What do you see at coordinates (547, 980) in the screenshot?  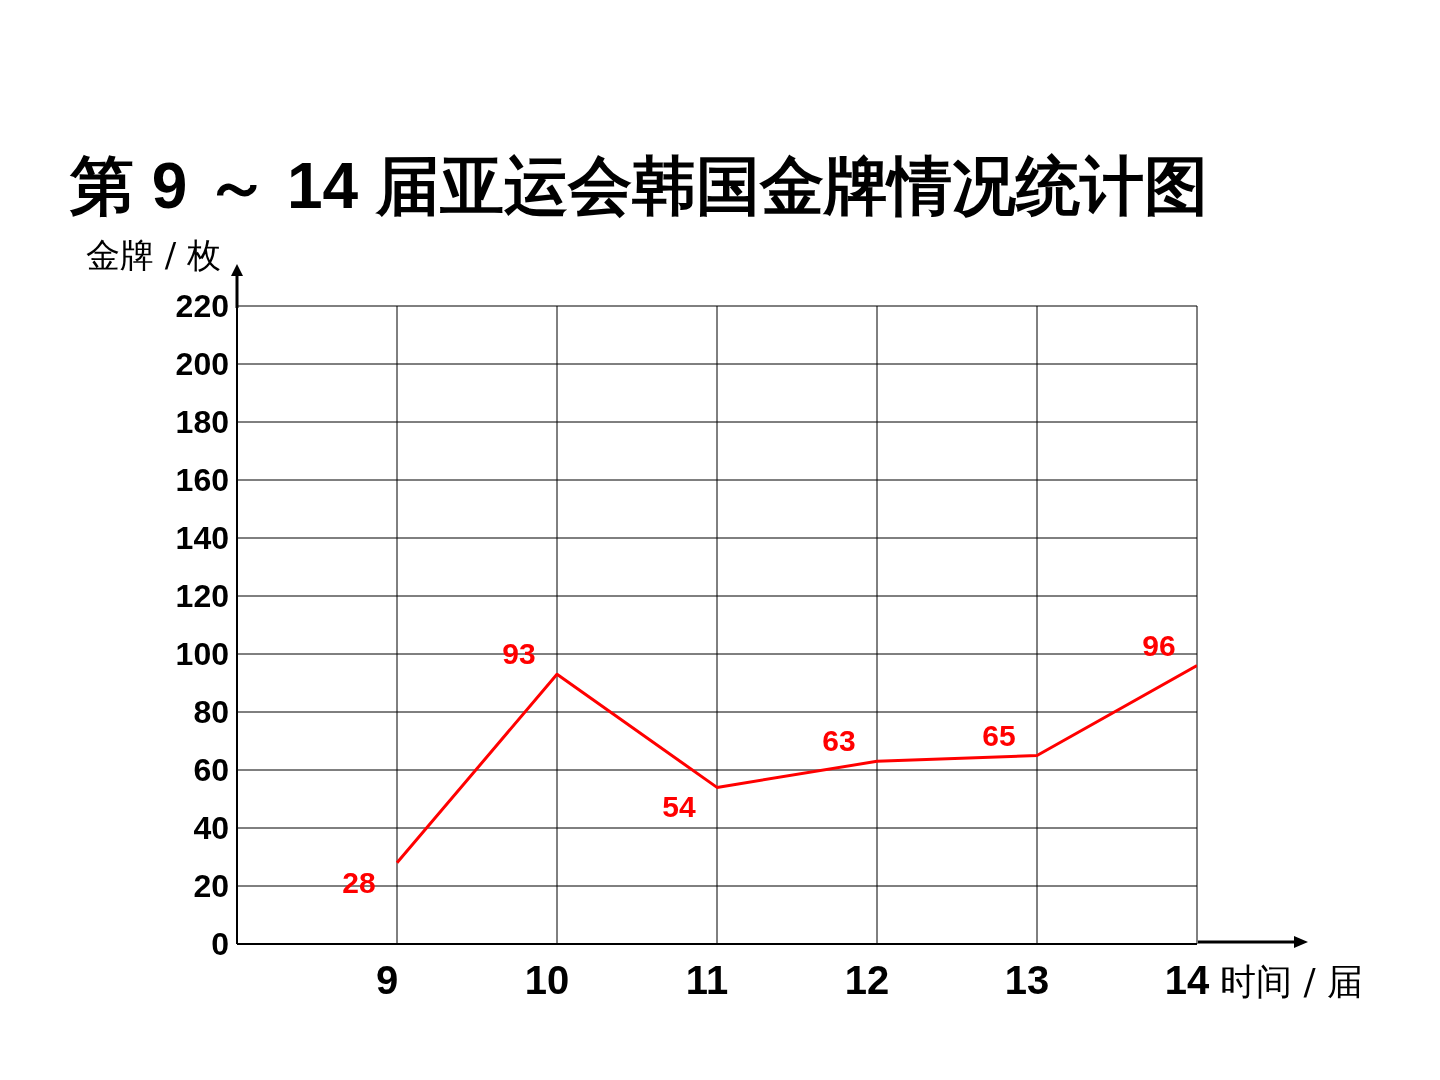 I see `x-tick-label: 10` at bounding box center [547, 980].